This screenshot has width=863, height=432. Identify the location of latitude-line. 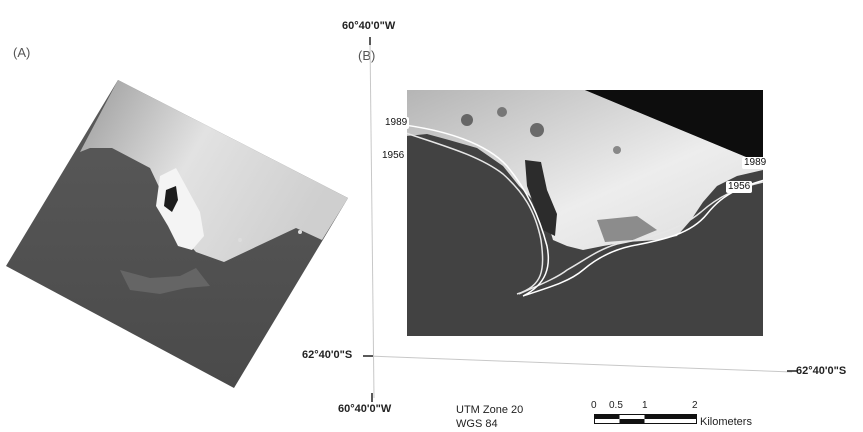
(580, 364).